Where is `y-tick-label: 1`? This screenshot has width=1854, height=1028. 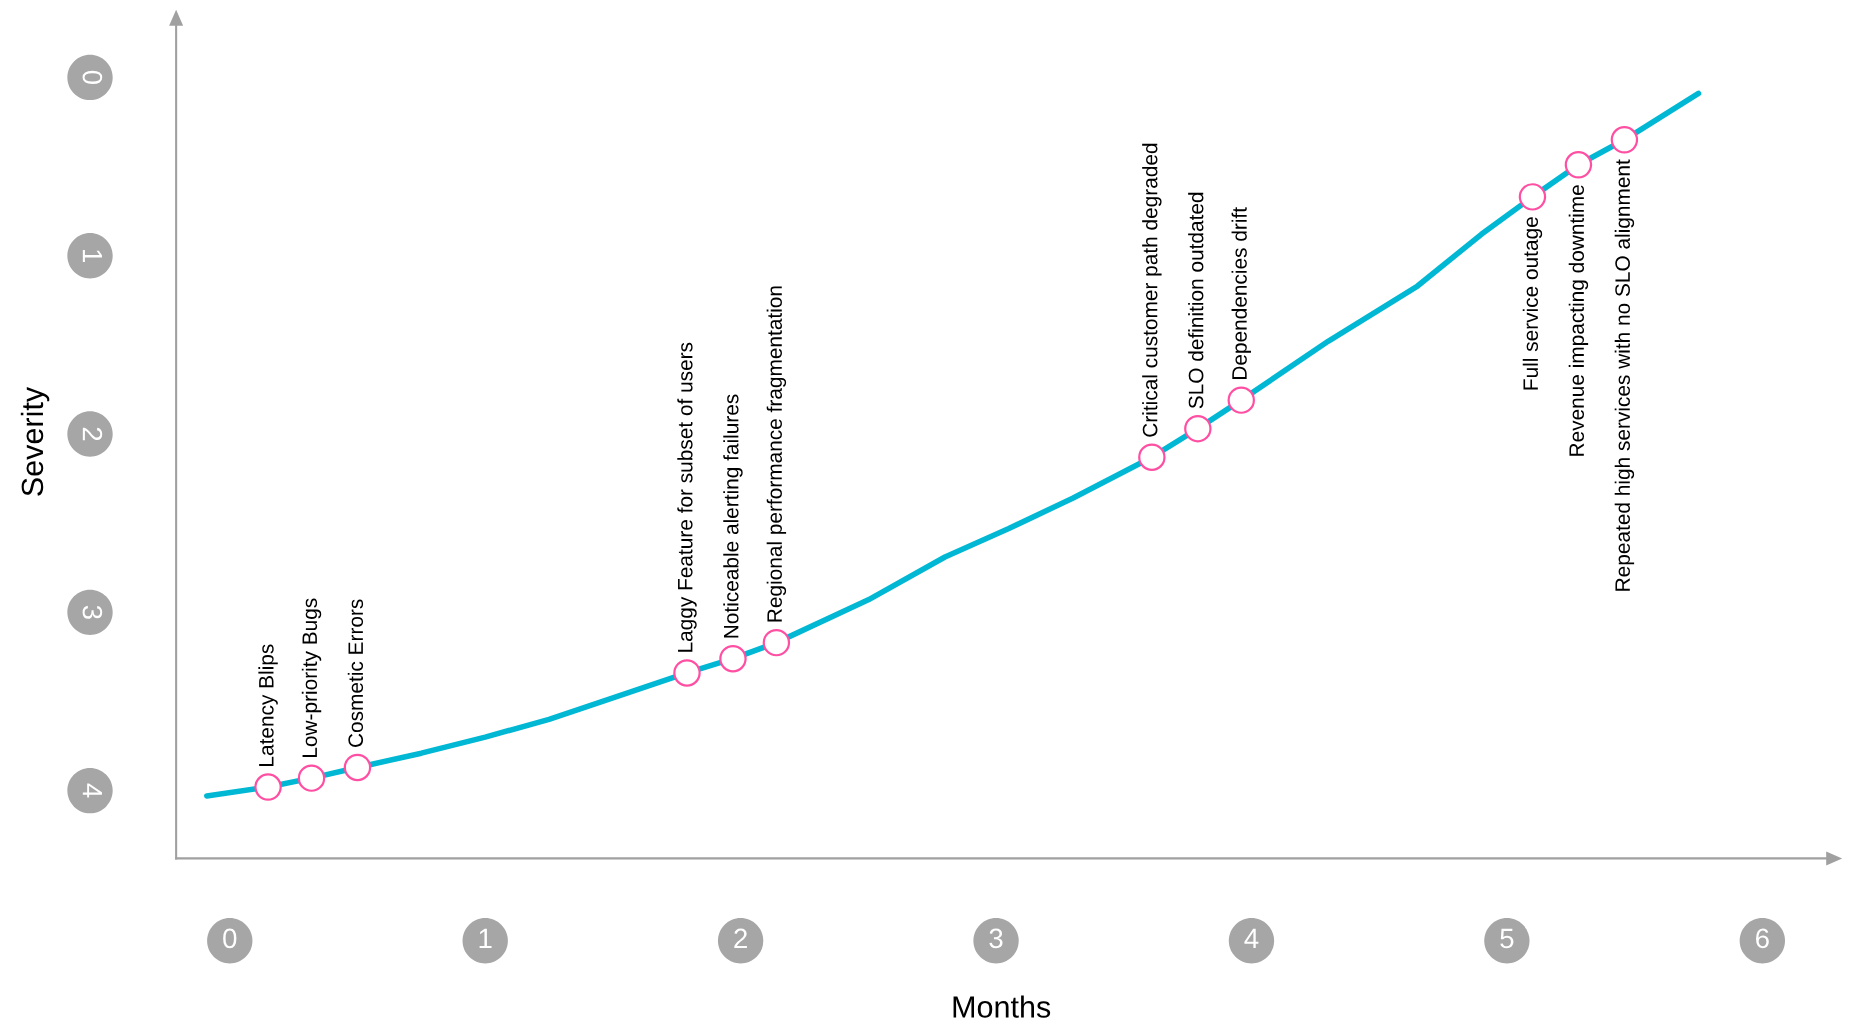 y-tick-label: 1 is located at coordinates (92, 256).